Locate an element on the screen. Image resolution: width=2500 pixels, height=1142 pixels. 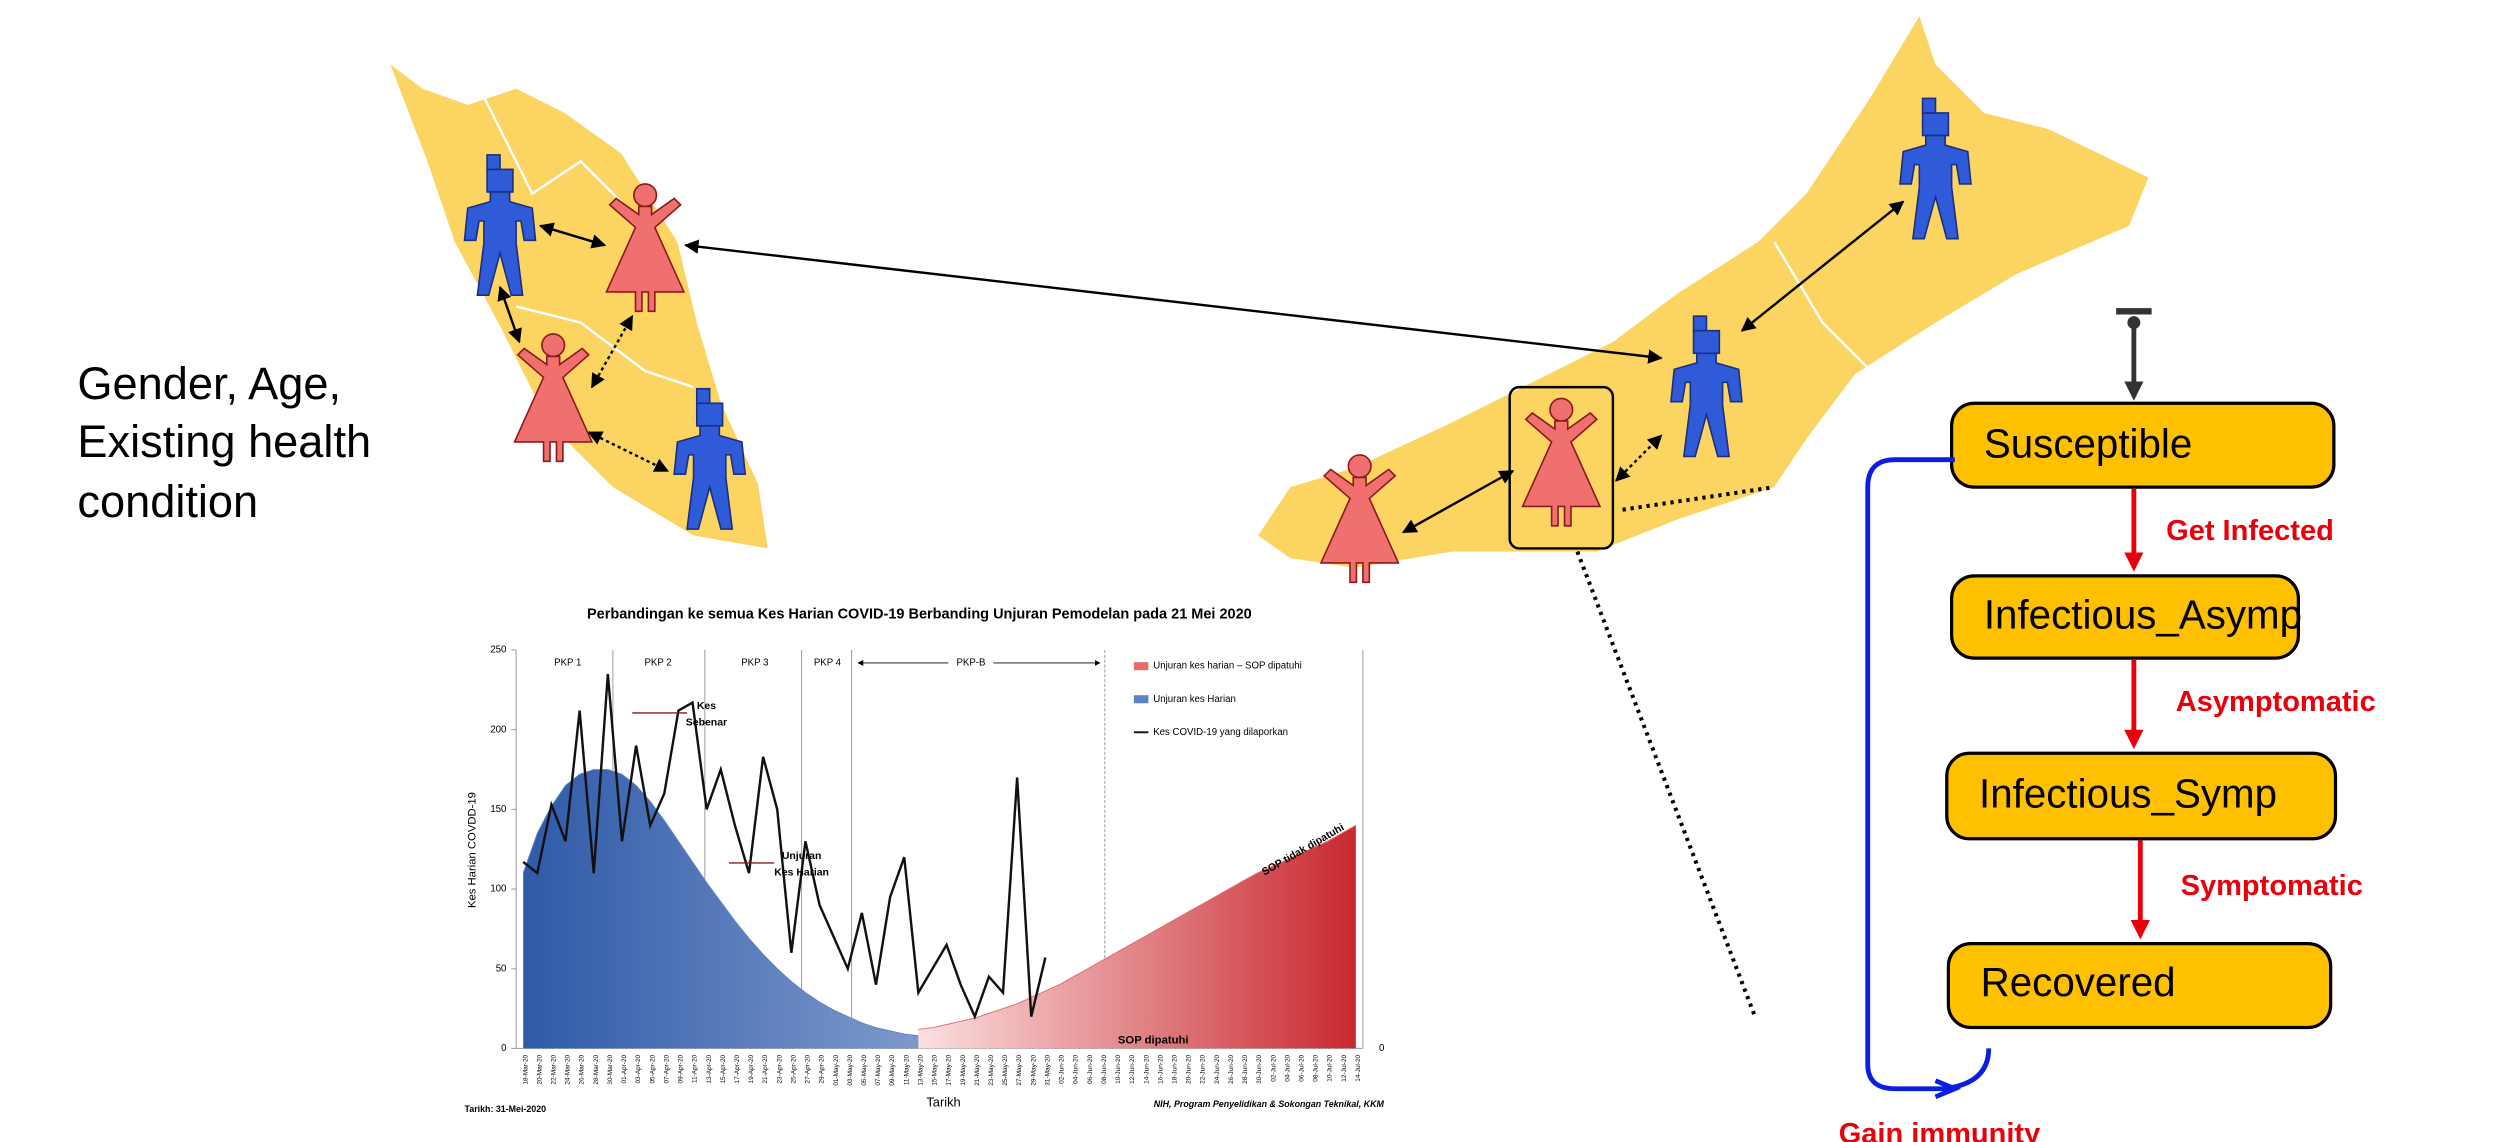
x-tick-label: 01-Apr-20 is located at coordinates (624, 1068).